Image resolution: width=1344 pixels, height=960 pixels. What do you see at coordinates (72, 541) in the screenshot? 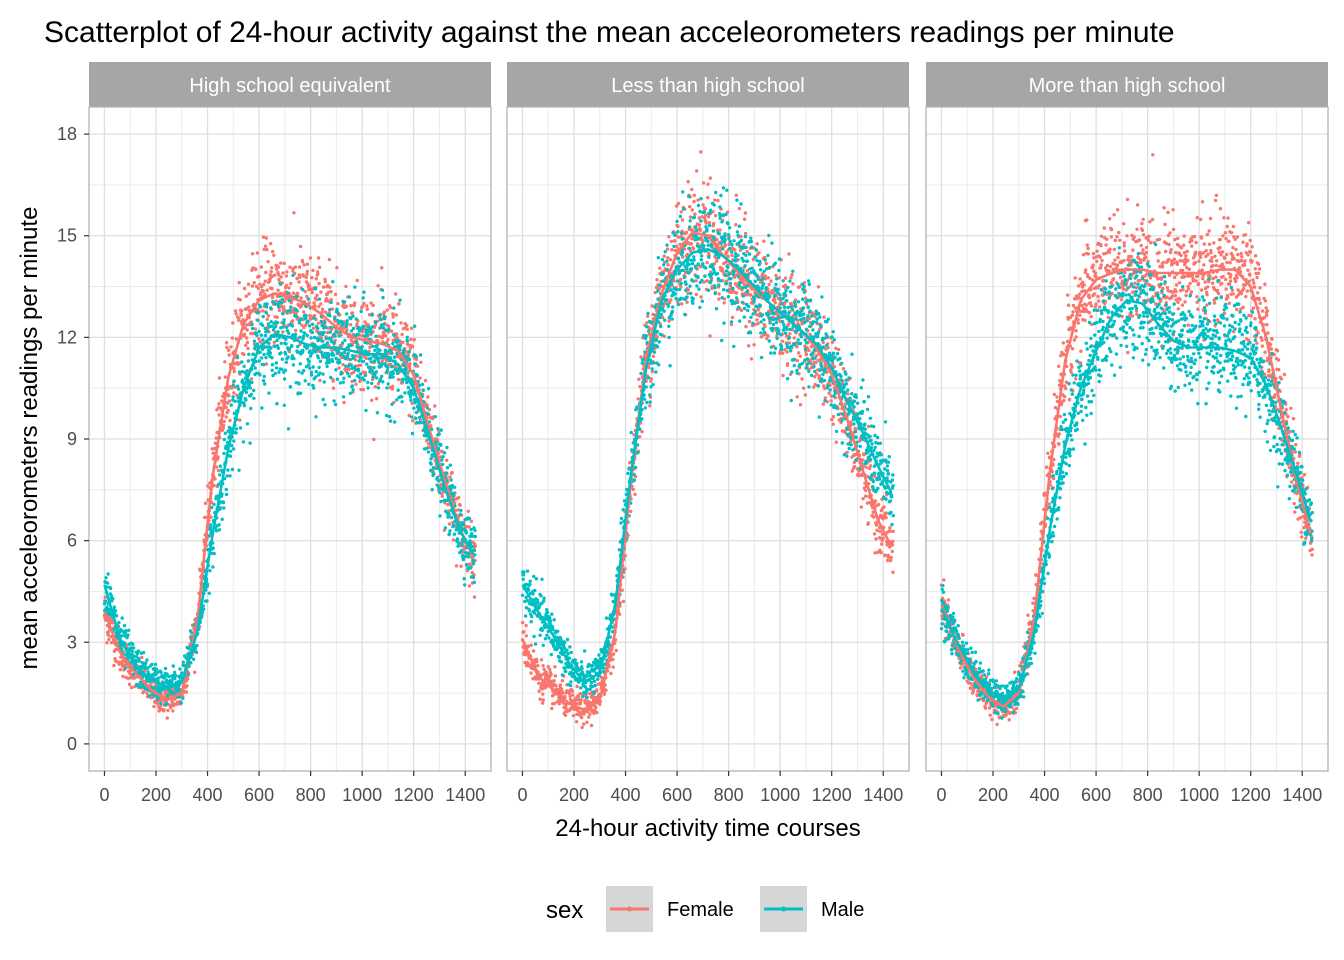
I see `y-tick-label: 6` at bounding box center [72, 541].